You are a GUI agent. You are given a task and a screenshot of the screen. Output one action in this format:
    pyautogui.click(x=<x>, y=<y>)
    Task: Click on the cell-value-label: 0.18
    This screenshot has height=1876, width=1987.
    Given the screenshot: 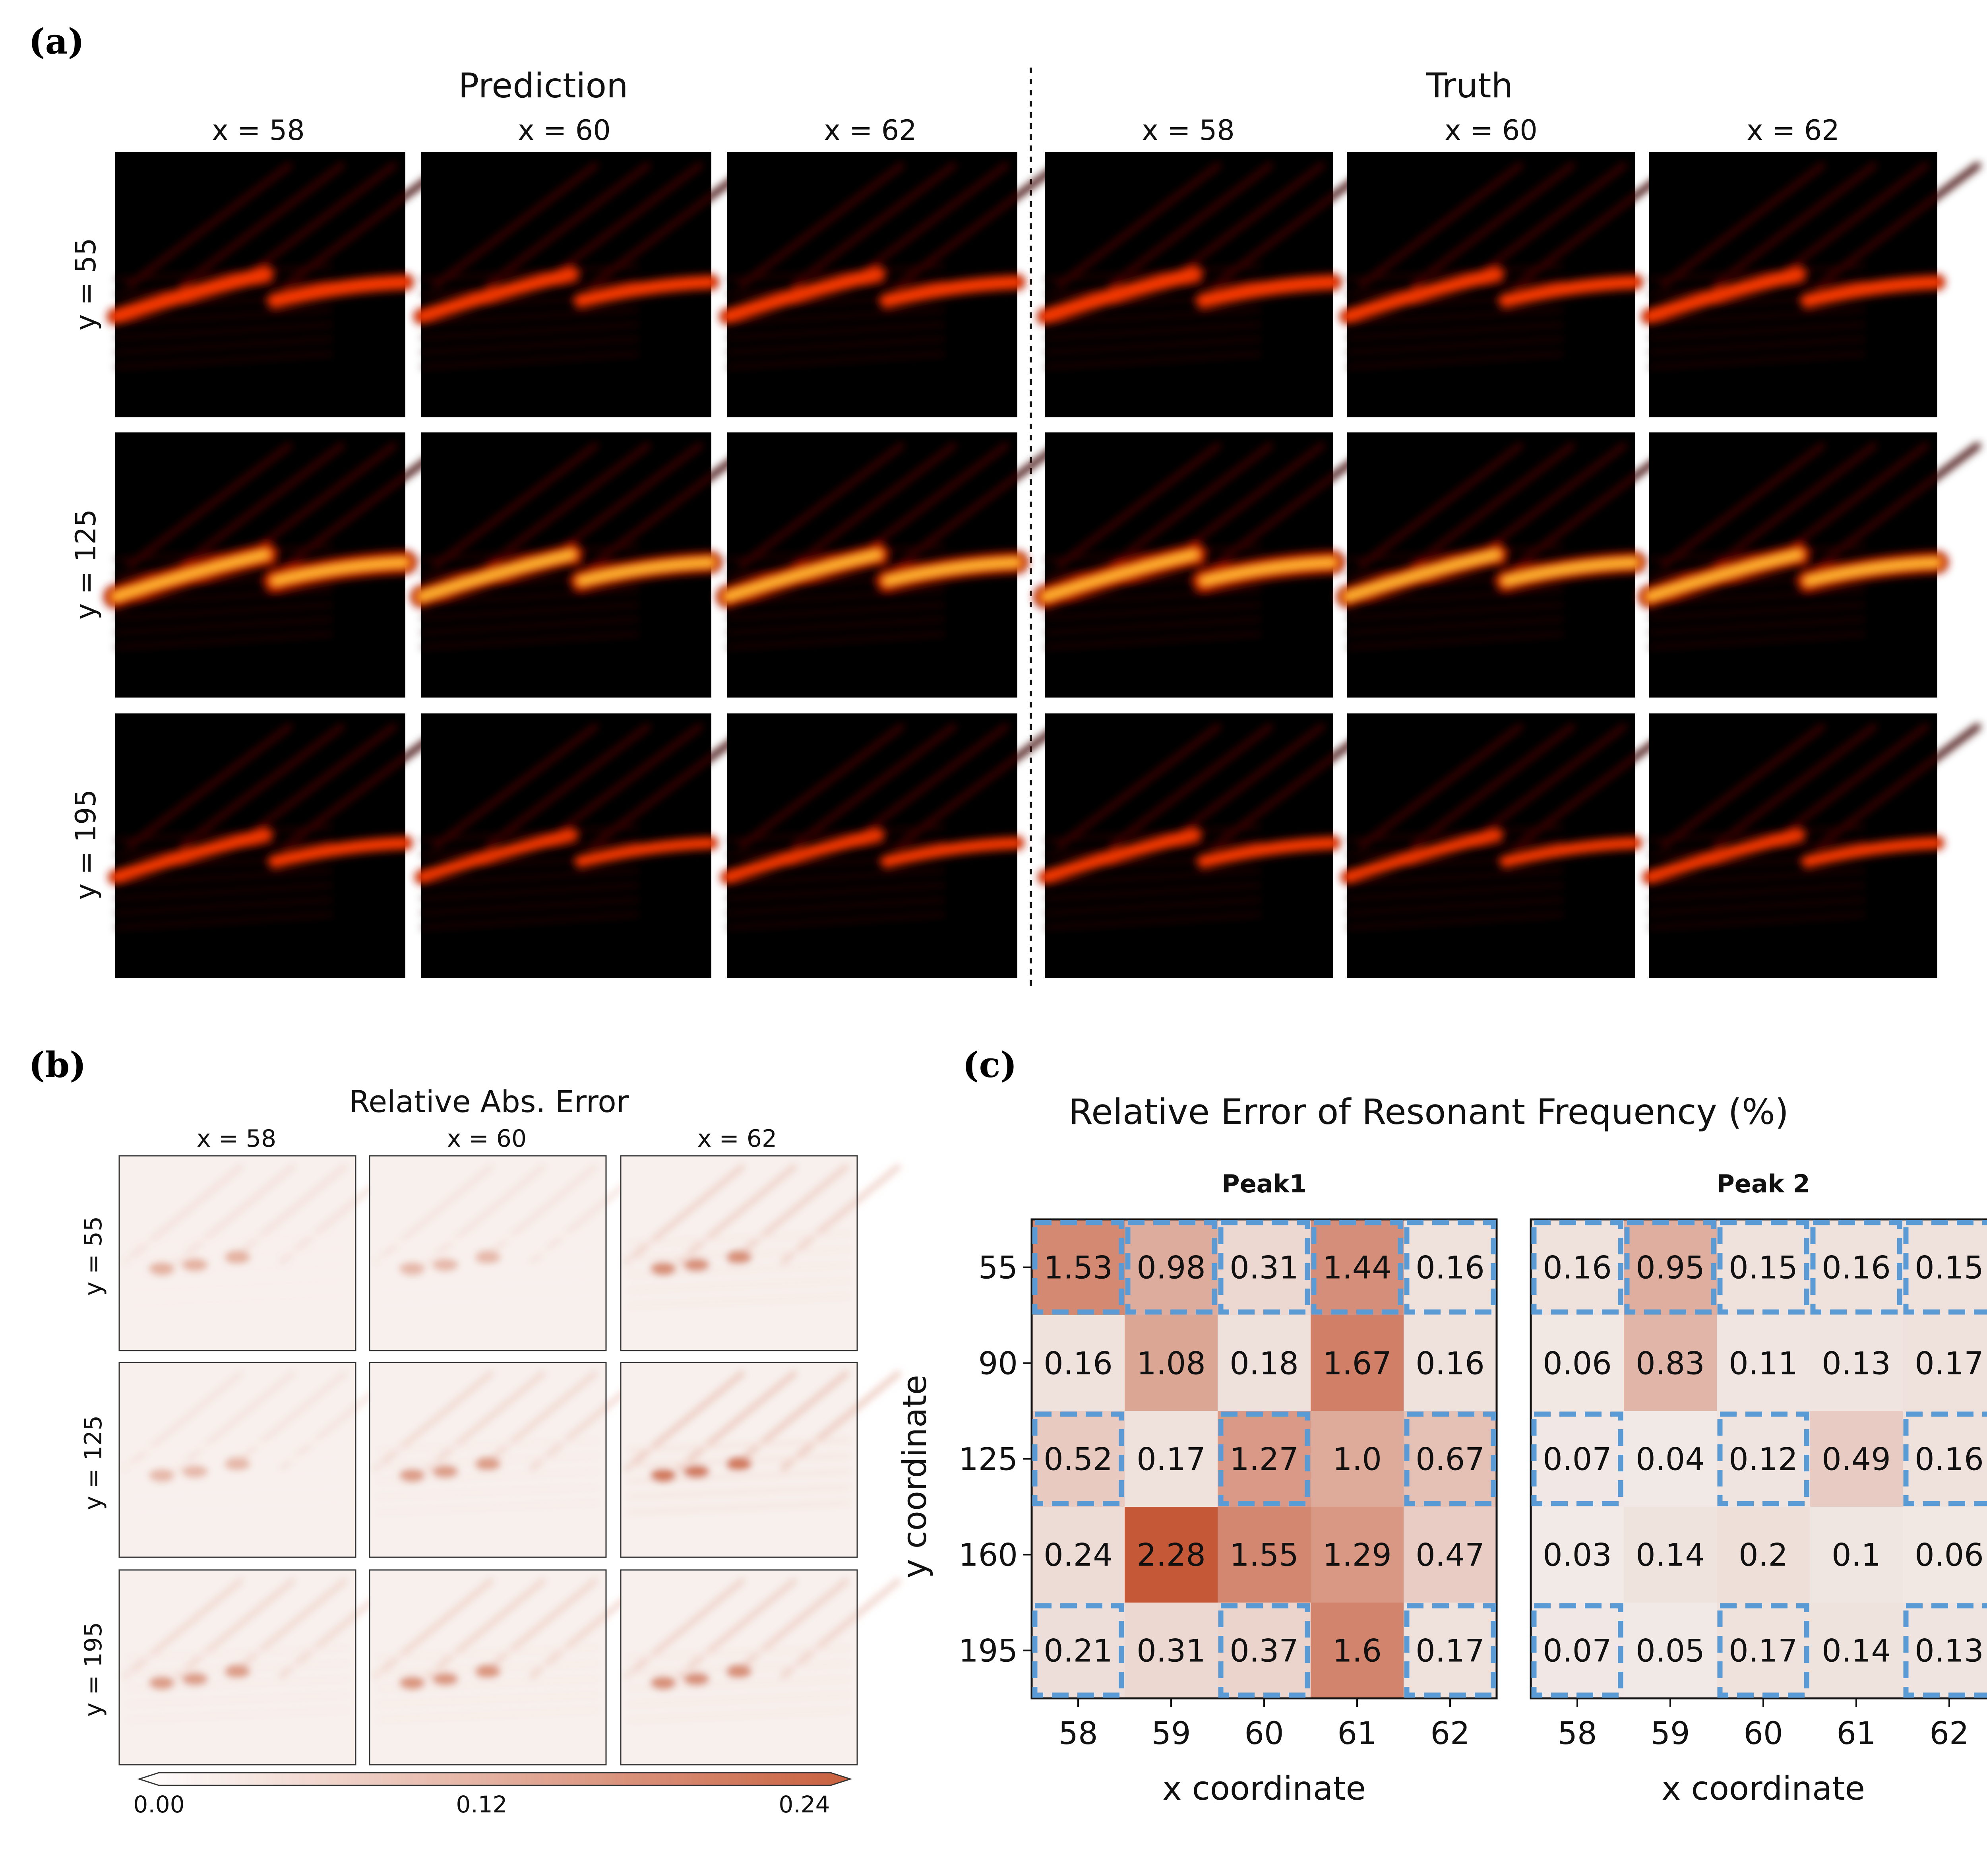 What is the action you would take?
    pyautogui.click(x=1264, y=1364)
    